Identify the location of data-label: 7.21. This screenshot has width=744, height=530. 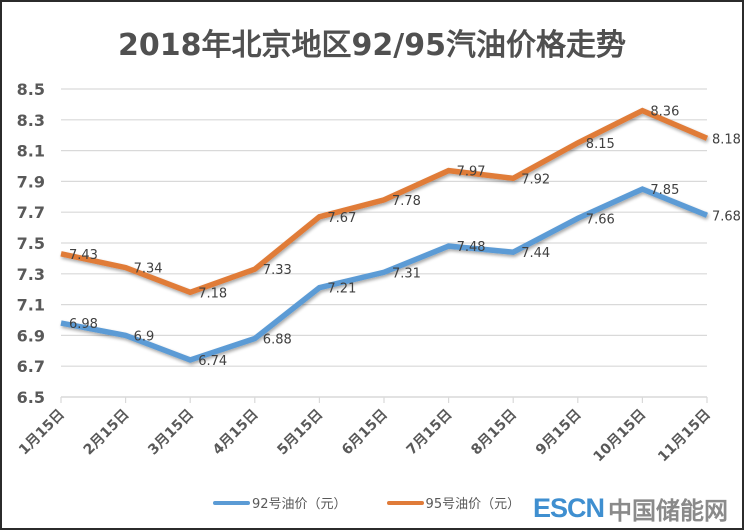
(341, 289).